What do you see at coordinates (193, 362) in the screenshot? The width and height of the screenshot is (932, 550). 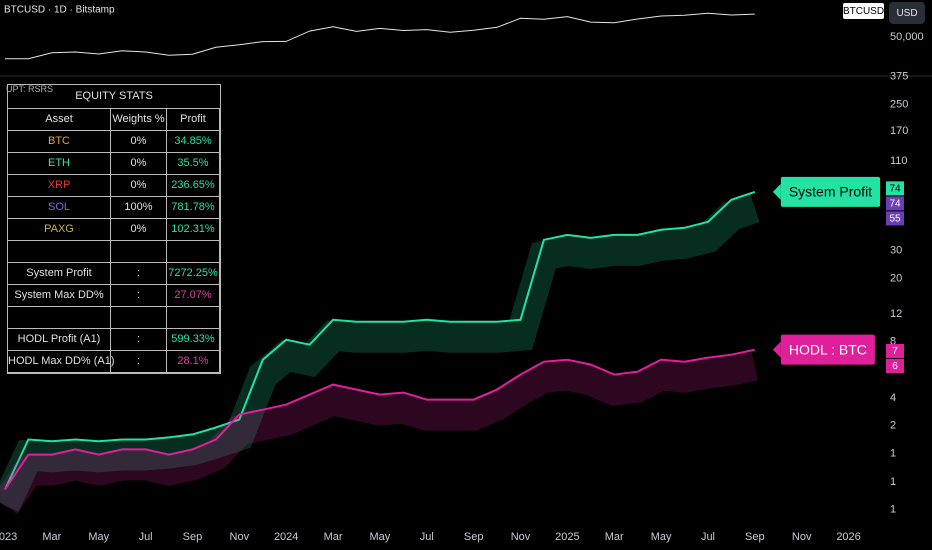 I see `table-cell: 28.1%` at bounding box center [193, 362].